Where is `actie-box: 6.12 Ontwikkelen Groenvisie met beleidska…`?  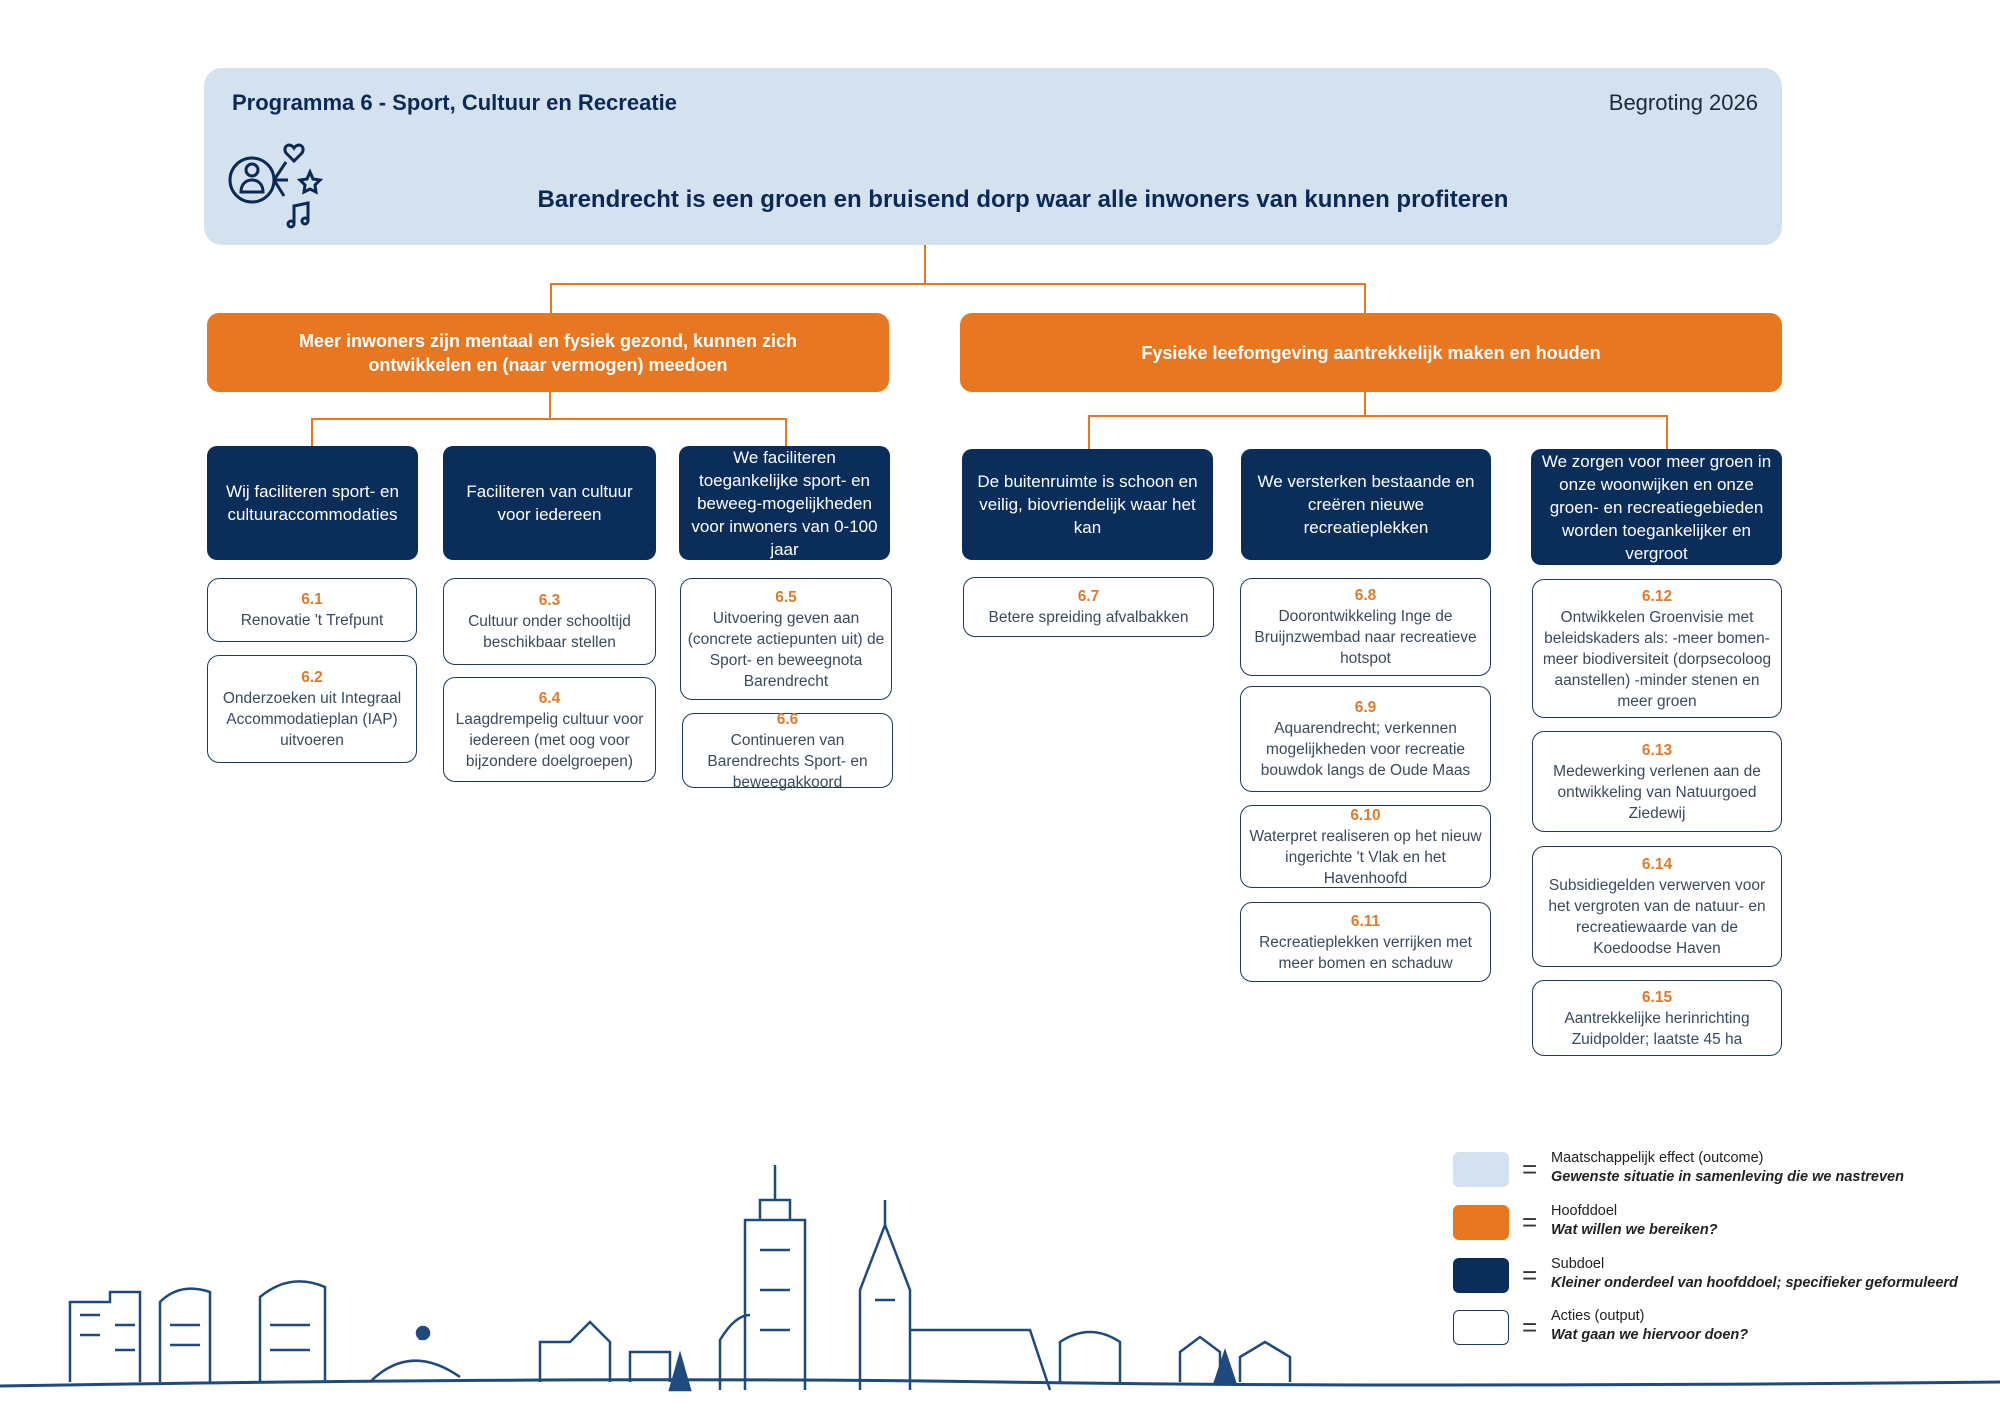
actie-box: 6.12 Ontwikkelen Groenvisie met beleidska… is located at coordinates (1657, 648).